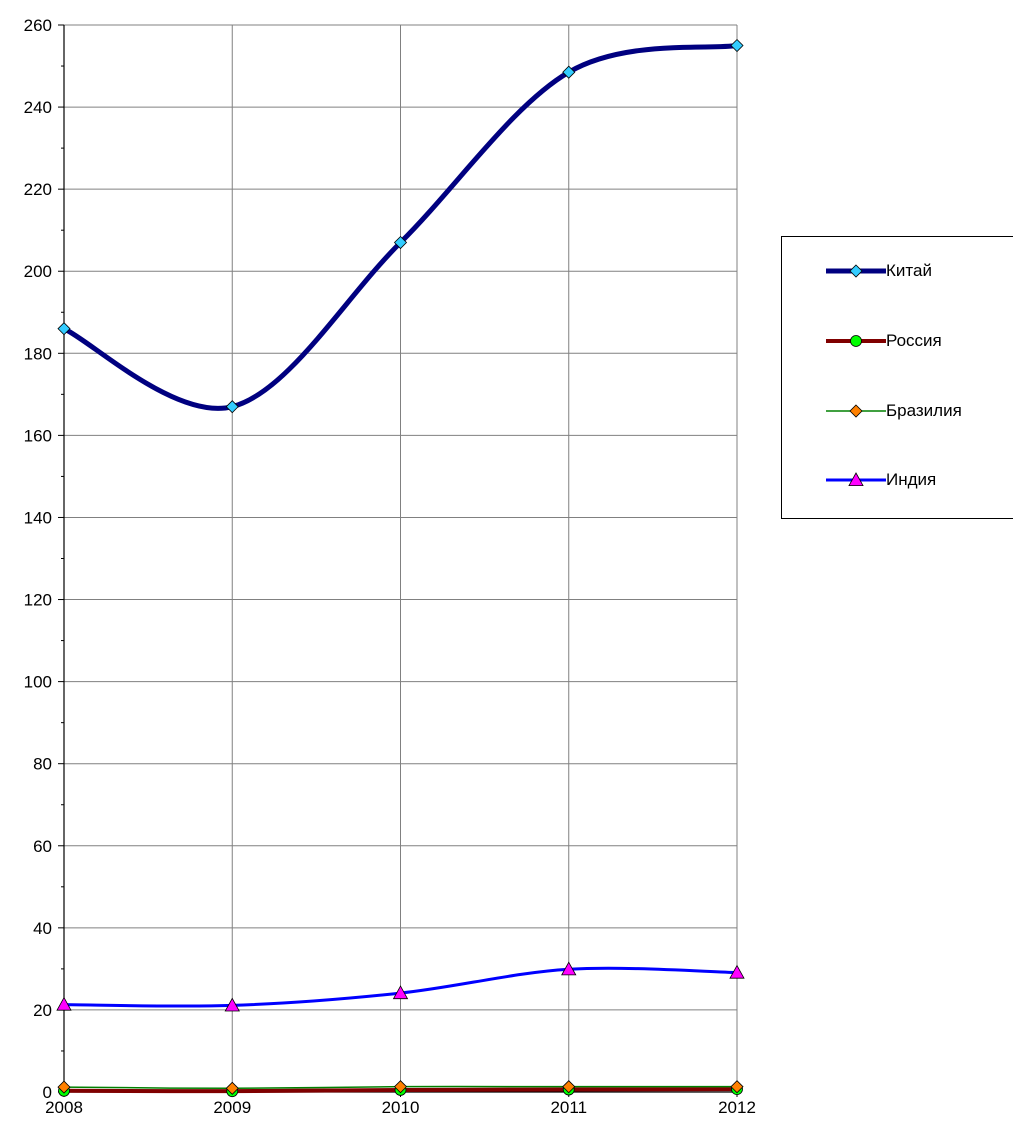  What do you see at coordinates (38, 189) in the screenshot?
I see `y-tick-label: 220` at bounding box center [38, 189].